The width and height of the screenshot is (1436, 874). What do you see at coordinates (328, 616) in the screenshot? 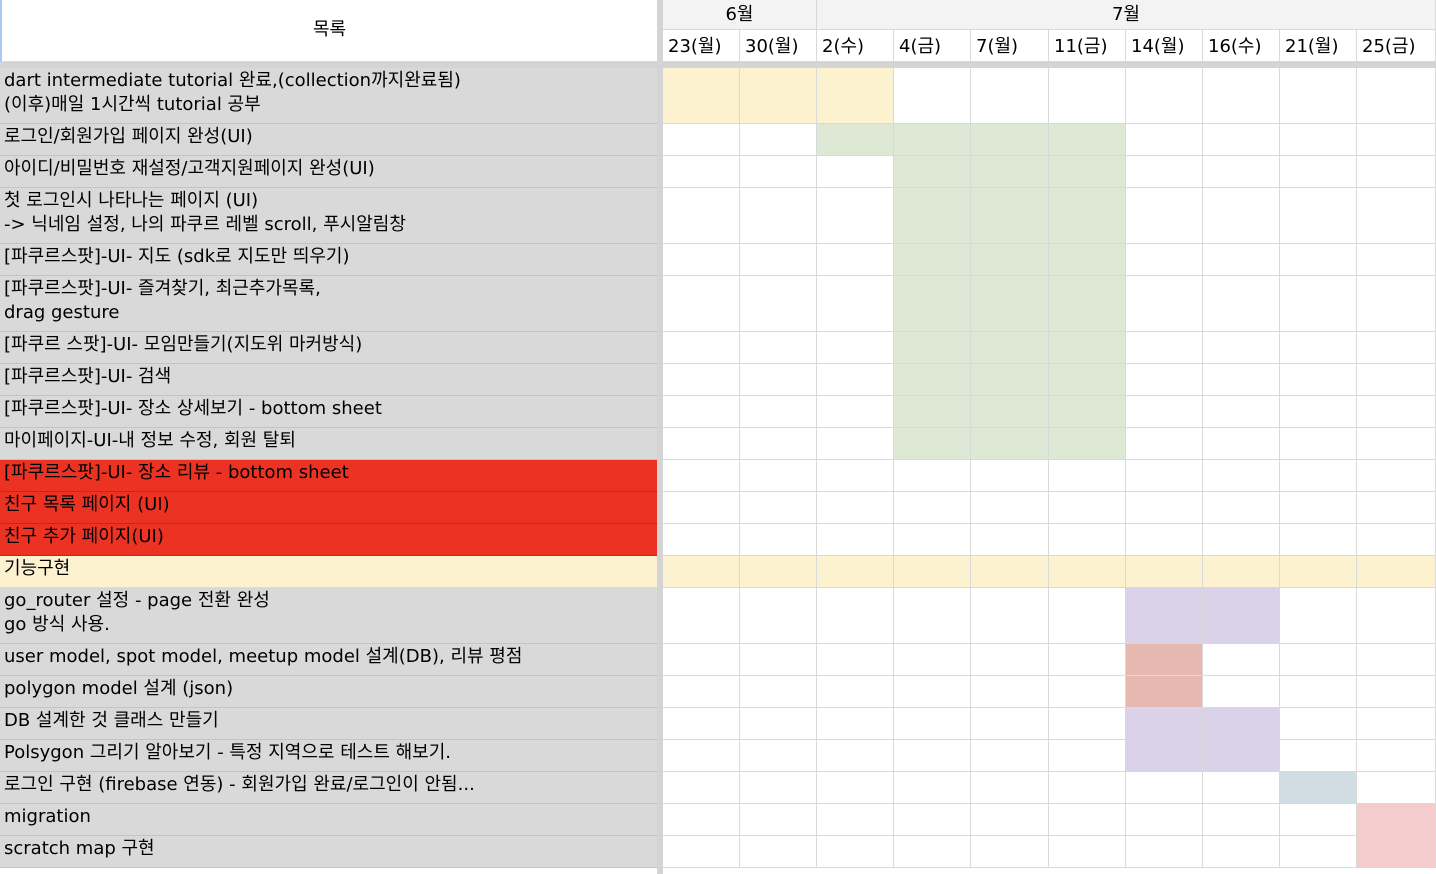
I see `task-label: go_router 설정 - page 전환 완성 go 방식 사용.` at bounding box center [328, 616].